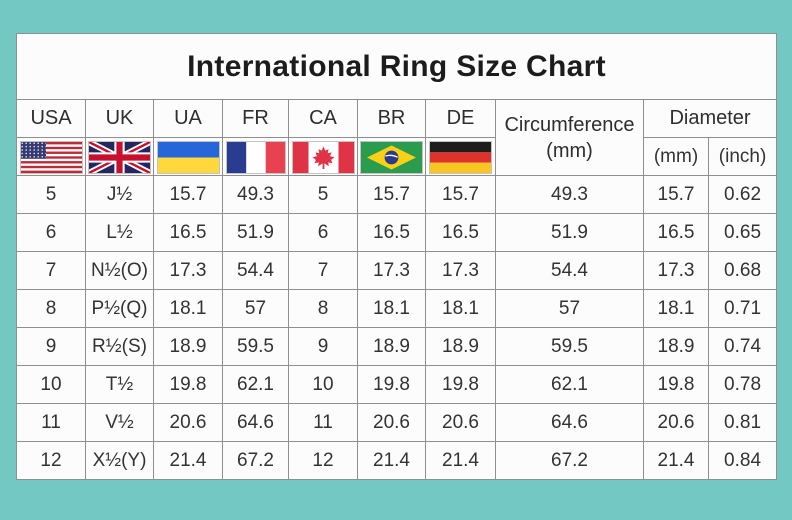  I want to click on cell-de: 15.7, so click(460, 194).